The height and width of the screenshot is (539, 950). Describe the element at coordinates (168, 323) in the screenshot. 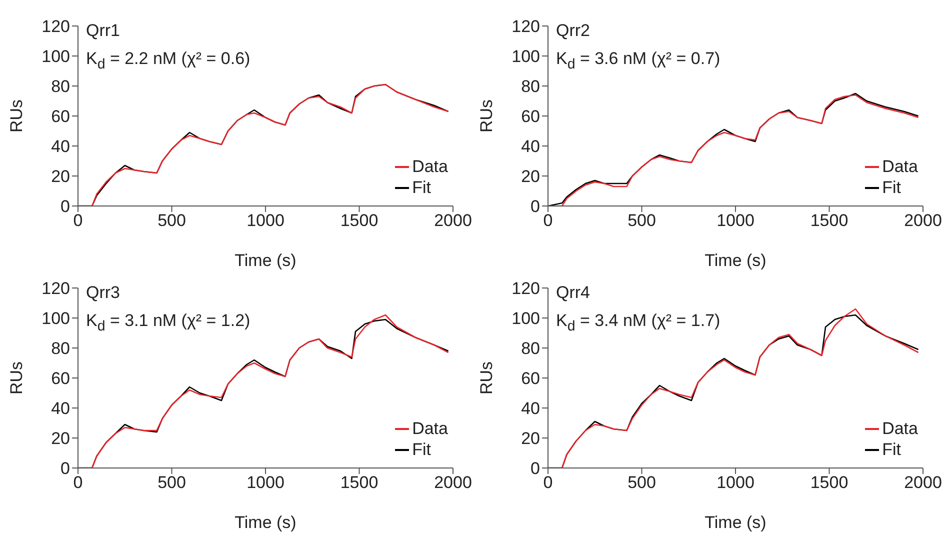

I see `annotation: K$_{d}$ = 3.1 nM (χ² = 1.2)` at that location.